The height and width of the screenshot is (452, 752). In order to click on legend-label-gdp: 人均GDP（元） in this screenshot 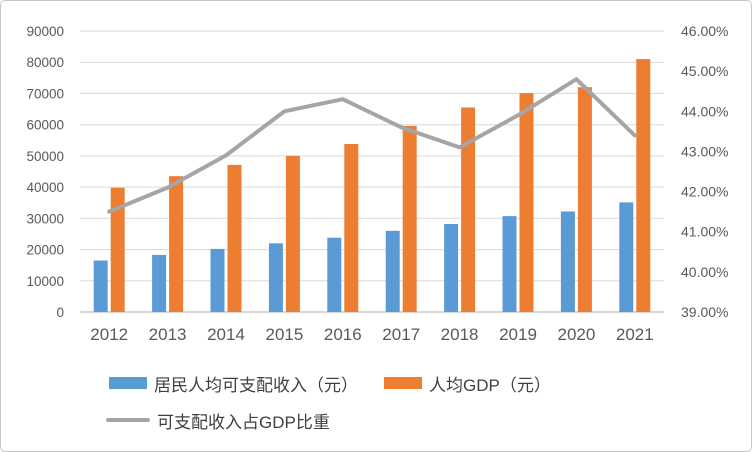, I will do `click(490, 385)`.